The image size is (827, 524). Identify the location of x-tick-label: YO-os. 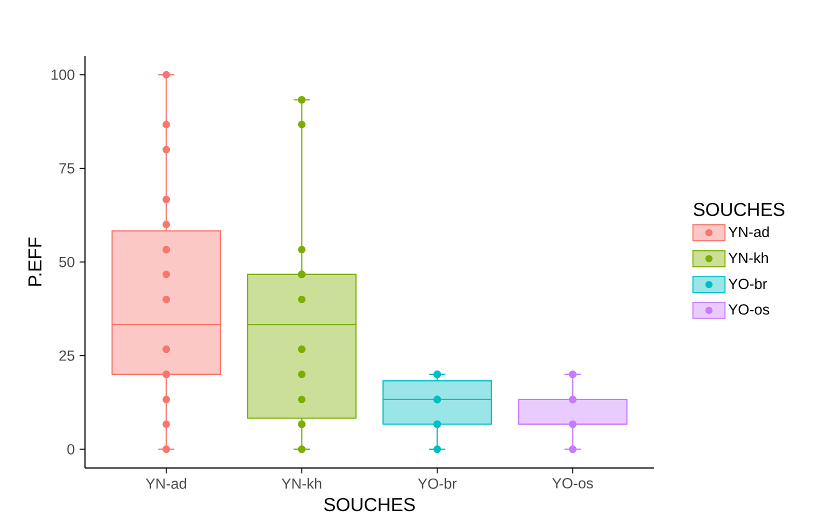
(572, 483).